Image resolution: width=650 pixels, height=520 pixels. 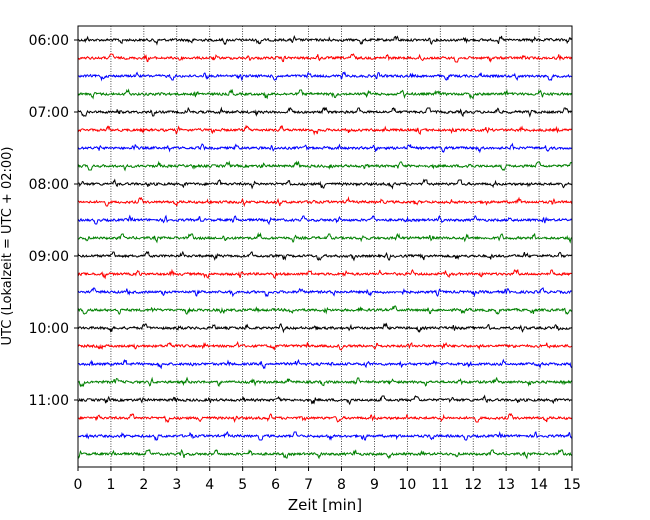 What do you see at coordinates (7, 246) in the screenshot?
I see `y-axis-label: UTC (Lokalzeit = UTC + 02:00)` at bounding box center [7, 246].